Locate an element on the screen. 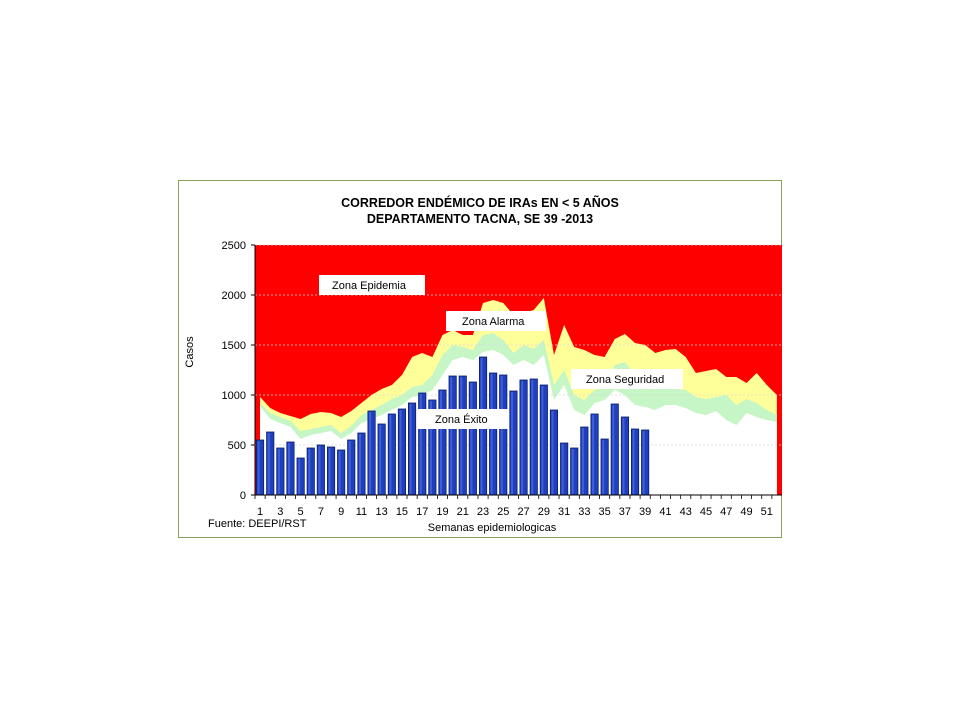  source-note: Fuente: DEEPI/RST is located at coordinates (257, 524).